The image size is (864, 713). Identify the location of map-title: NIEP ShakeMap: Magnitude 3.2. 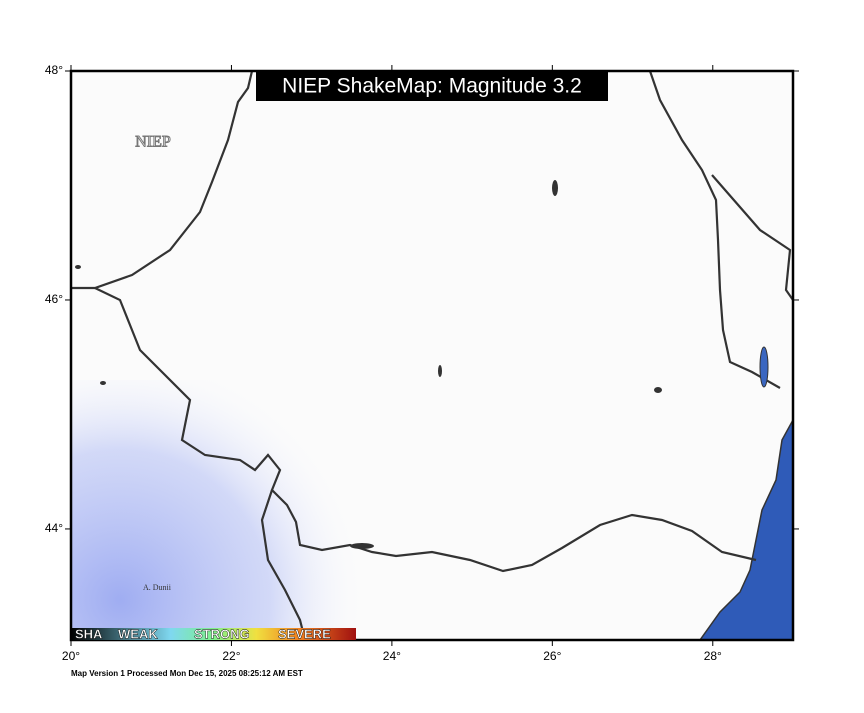
(432, 86).